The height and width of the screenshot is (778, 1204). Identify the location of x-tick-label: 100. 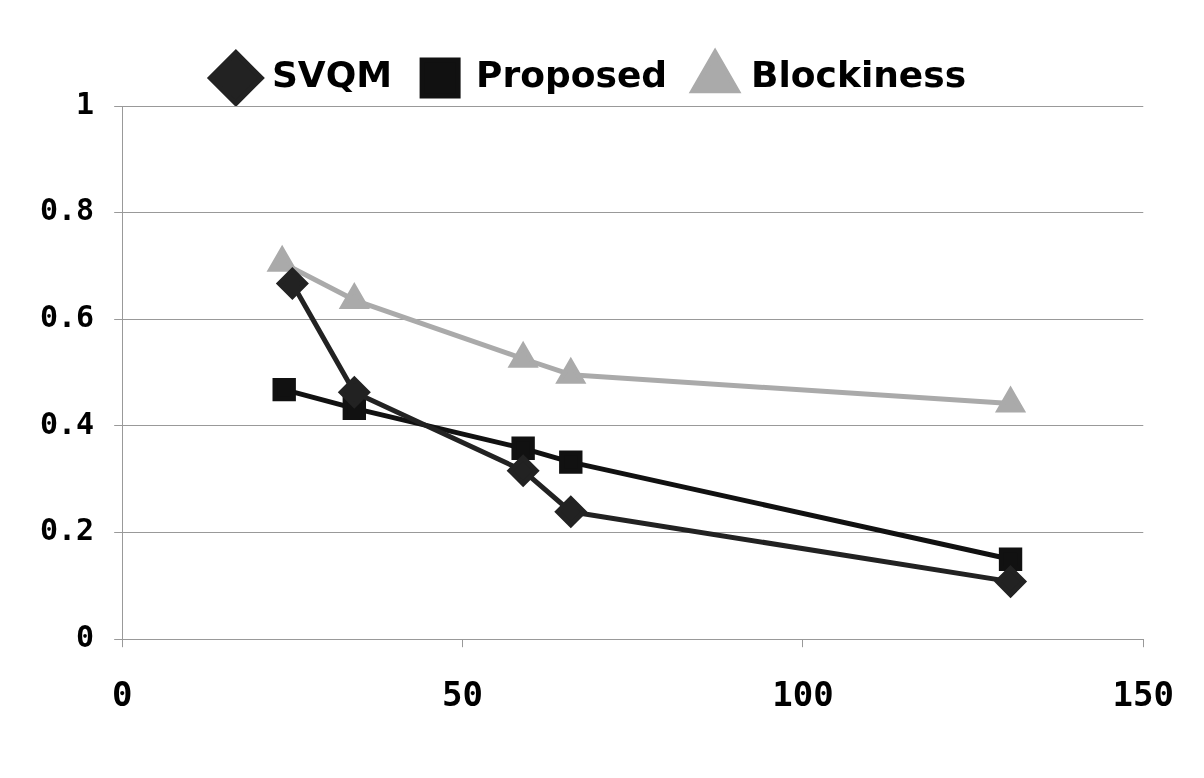
(803, 694).